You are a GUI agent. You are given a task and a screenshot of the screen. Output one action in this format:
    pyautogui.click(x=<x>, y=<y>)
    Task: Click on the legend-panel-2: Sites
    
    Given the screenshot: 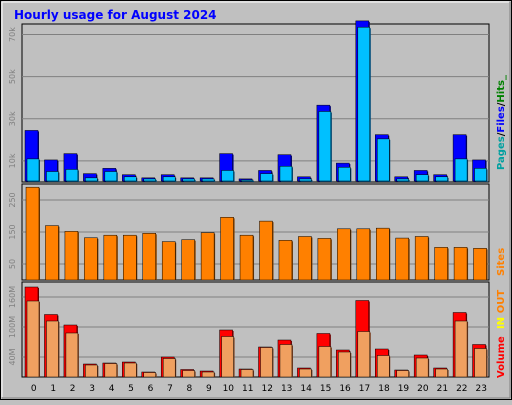 What is the action you would take?
    pyautogui.click(x=501, y=262)
    